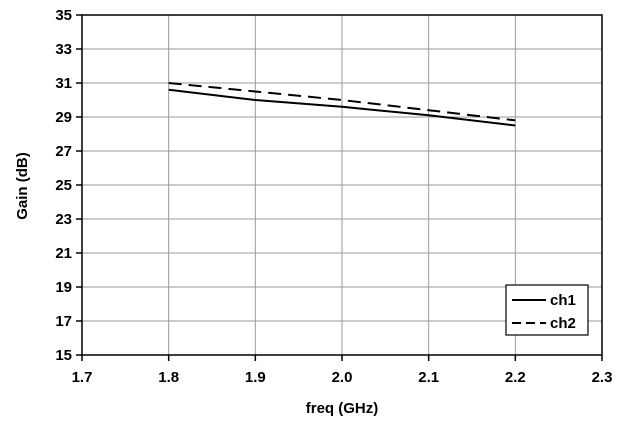 The height and width of the screenshot is (424, 627). I want to click on x-tick-label: 2.2, so click(515, 377).